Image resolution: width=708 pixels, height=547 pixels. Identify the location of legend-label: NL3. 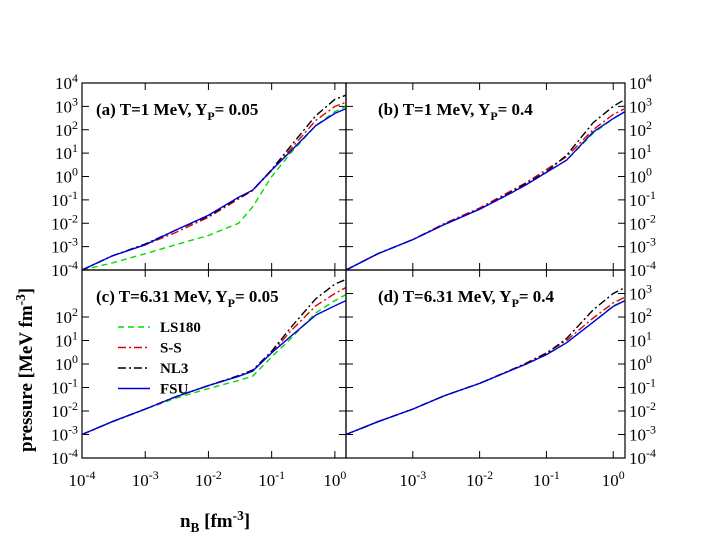
(174, 369).